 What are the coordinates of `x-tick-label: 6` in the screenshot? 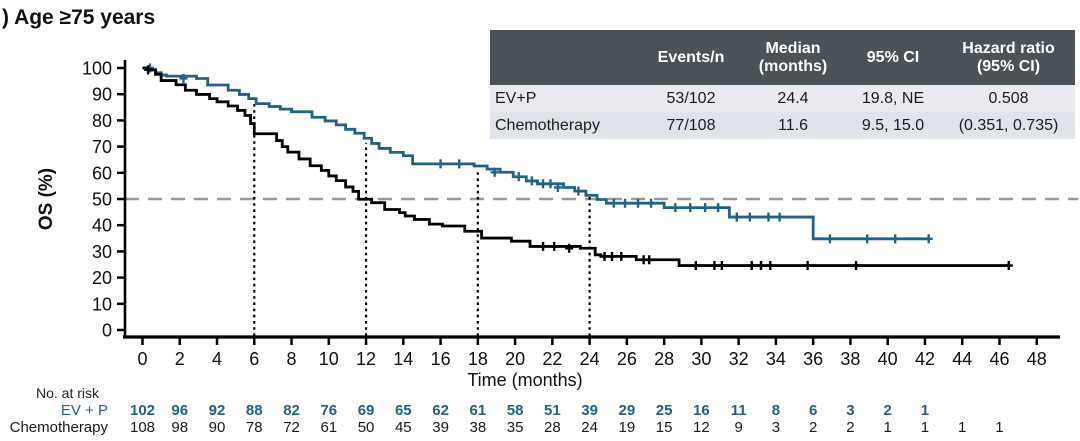 It's located at (254, 359).